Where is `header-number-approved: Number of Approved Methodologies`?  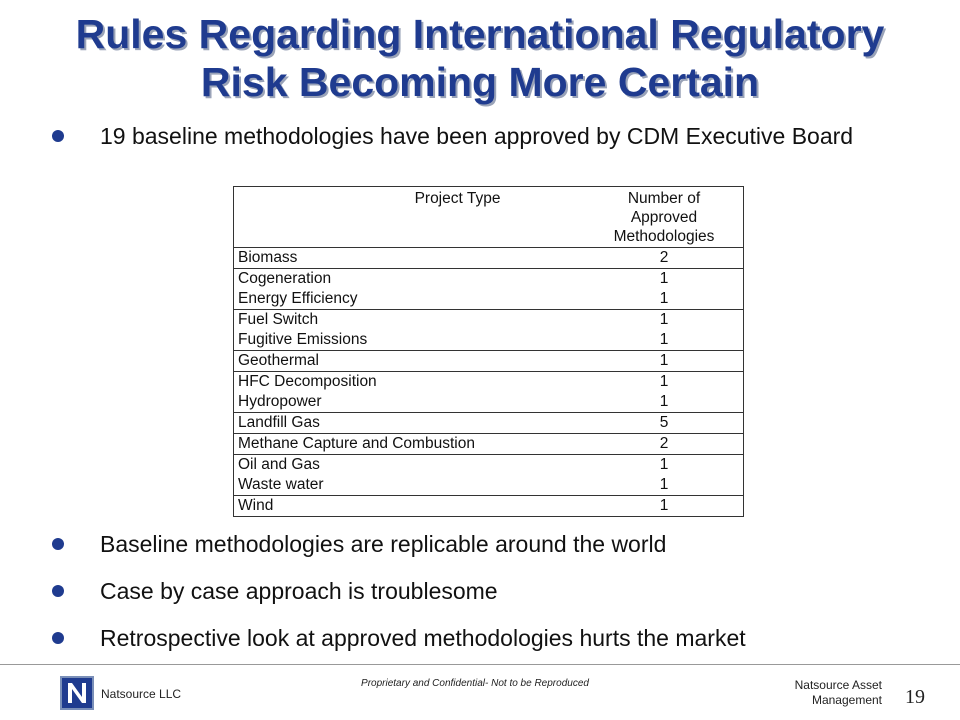
header-number-approved: Number of Approved Methodologies is located at coordinates (664, 217).